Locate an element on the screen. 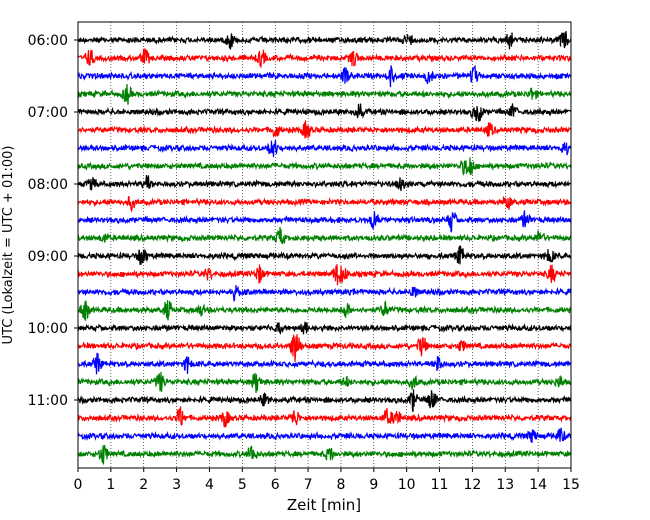  y-axis-label: UTC (Lokalzeit = UTC + 01:00) is located at coordinates (8, 245).